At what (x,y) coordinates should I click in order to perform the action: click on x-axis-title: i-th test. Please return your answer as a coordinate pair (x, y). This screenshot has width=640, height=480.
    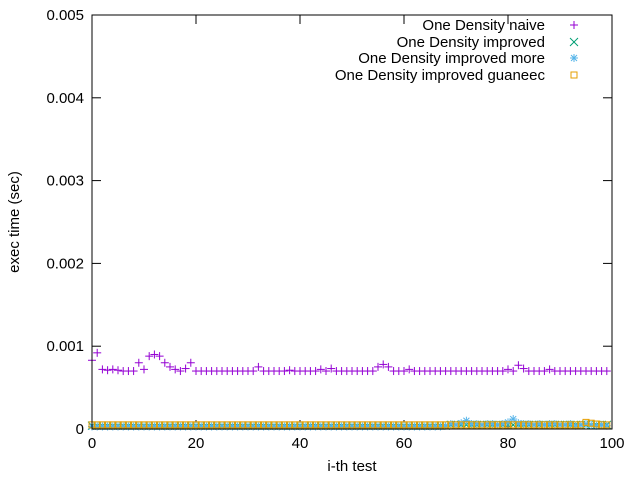
    Looking at the image, I should click on (352, 466).